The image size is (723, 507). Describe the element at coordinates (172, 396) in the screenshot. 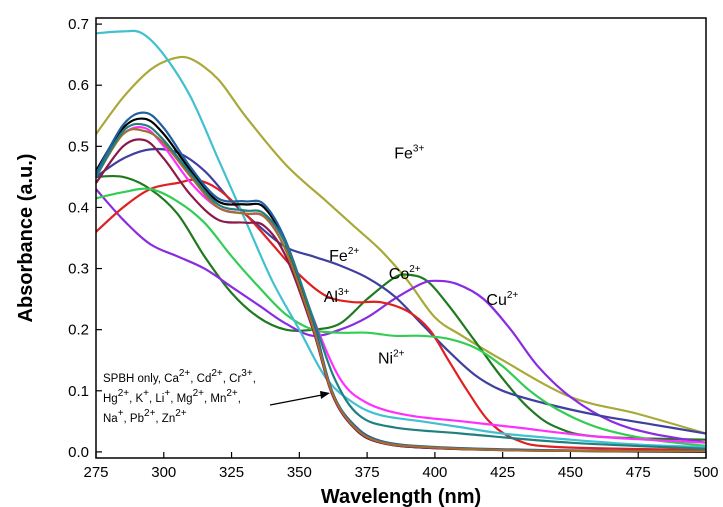

I see `note-line: Hg2+, K+, Li+, Mg2+, Mn2+,` at that location.